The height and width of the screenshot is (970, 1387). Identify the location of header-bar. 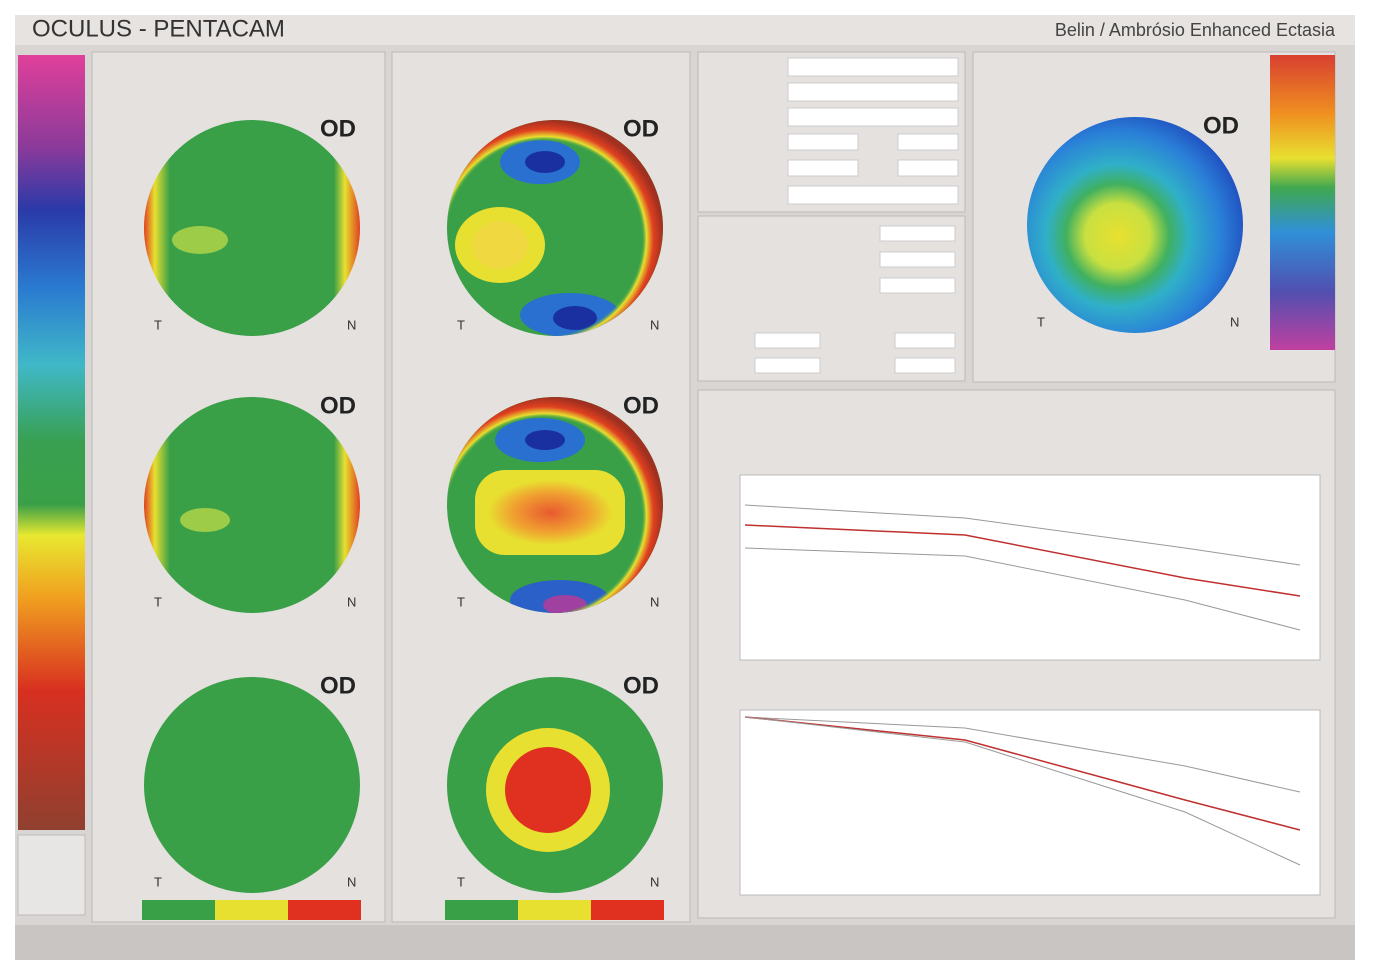
(685, 30).